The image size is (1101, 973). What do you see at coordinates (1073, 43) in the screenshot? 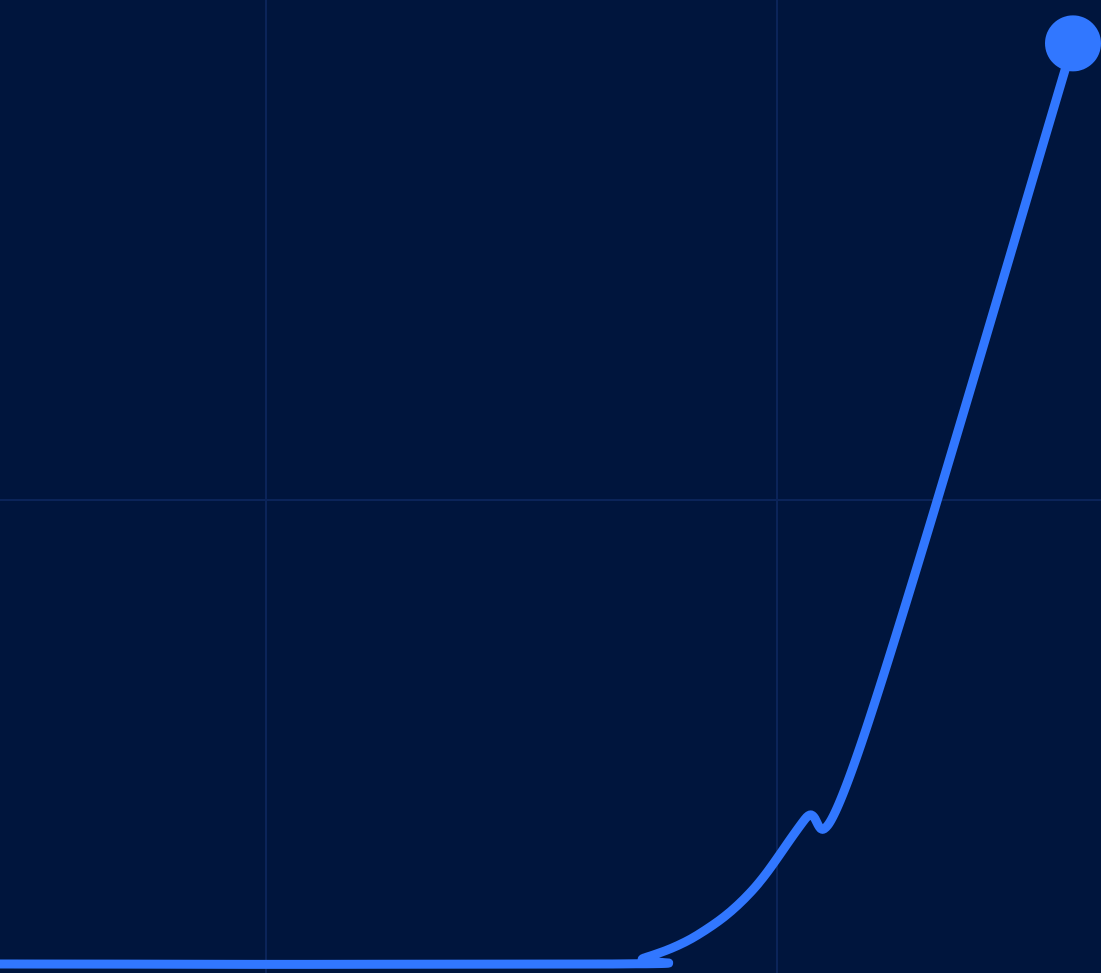
I see `end-point-marker` at bounding box center [1073, 43].